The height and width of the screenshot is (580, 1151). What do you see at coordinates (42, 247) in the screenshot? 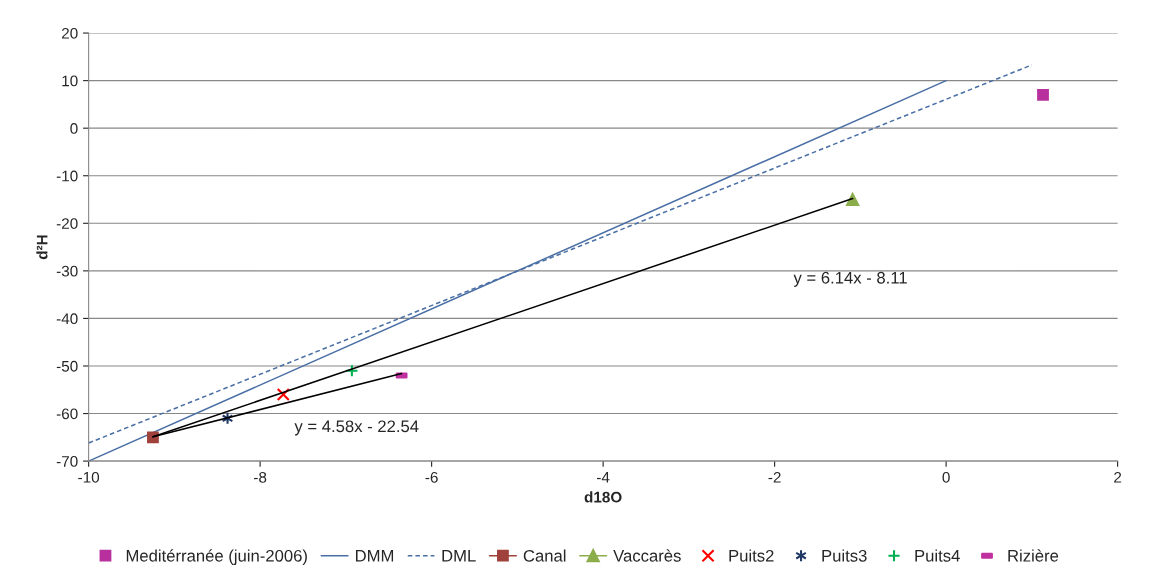
I see `y-axis-title: d²H` at bounding box center [42, 247].